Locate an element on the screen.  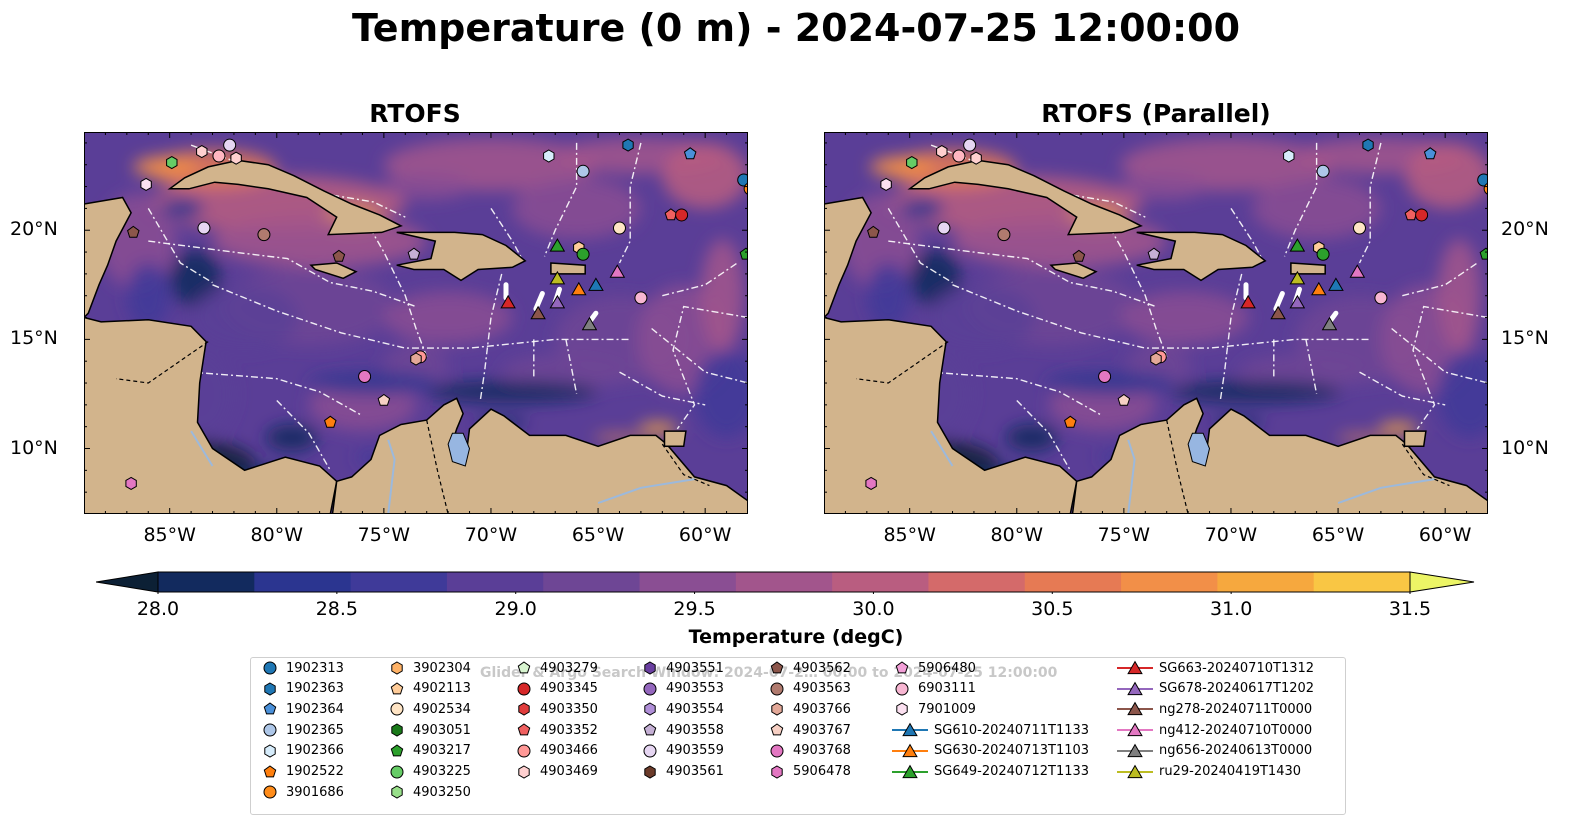
legend-item: 7901009 is located at coordinates (933, 709).